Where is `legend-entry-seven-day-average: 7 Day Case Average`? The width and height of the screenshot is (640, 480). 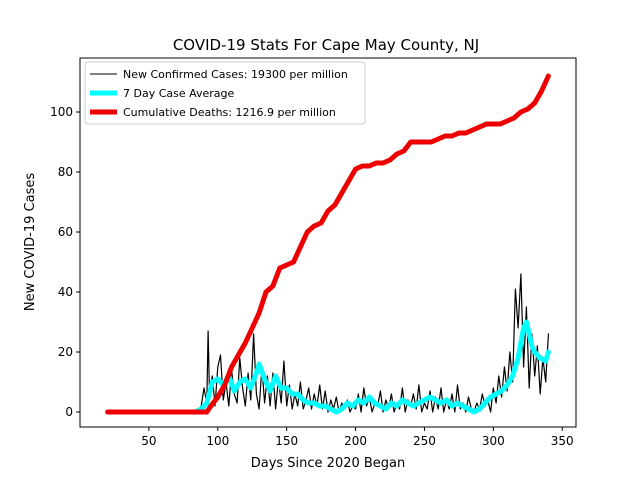
legend-entry-seven-day-average: 7 Day Case Average is located at coordinates (162, 93).